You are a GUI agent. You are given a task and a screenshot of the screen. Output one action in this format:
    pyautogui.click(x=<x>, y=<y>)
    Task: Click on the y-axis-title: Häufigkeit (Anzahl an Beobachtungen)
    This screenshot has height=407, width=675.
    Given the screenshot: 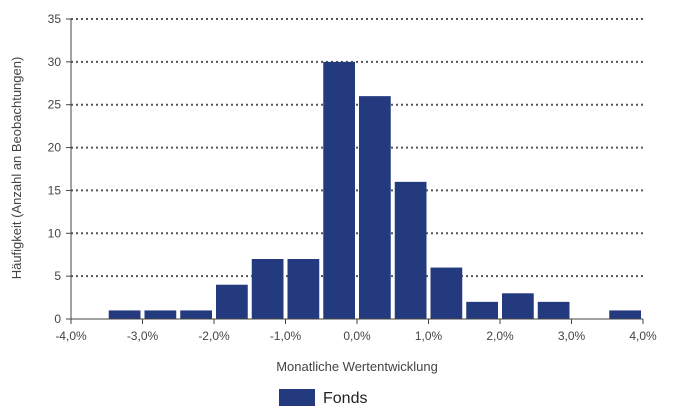 What is the action you would take?
    pyautogui.click(x=16, y=168)
    